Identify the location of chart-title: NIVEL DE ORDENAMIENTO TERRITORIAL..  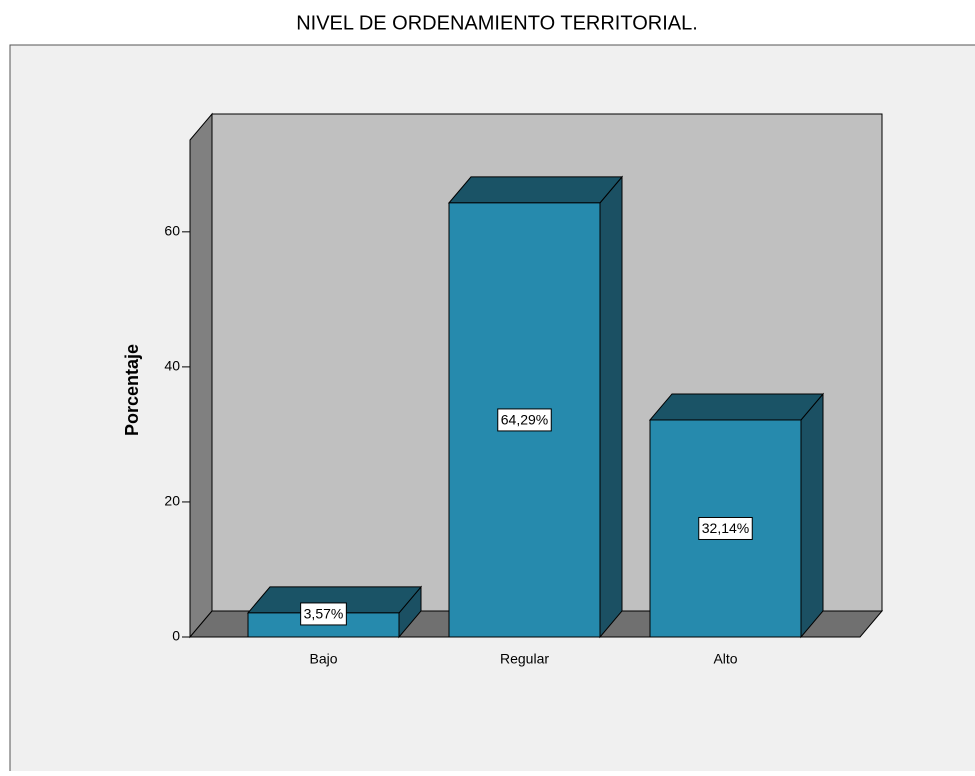
(497, 23).